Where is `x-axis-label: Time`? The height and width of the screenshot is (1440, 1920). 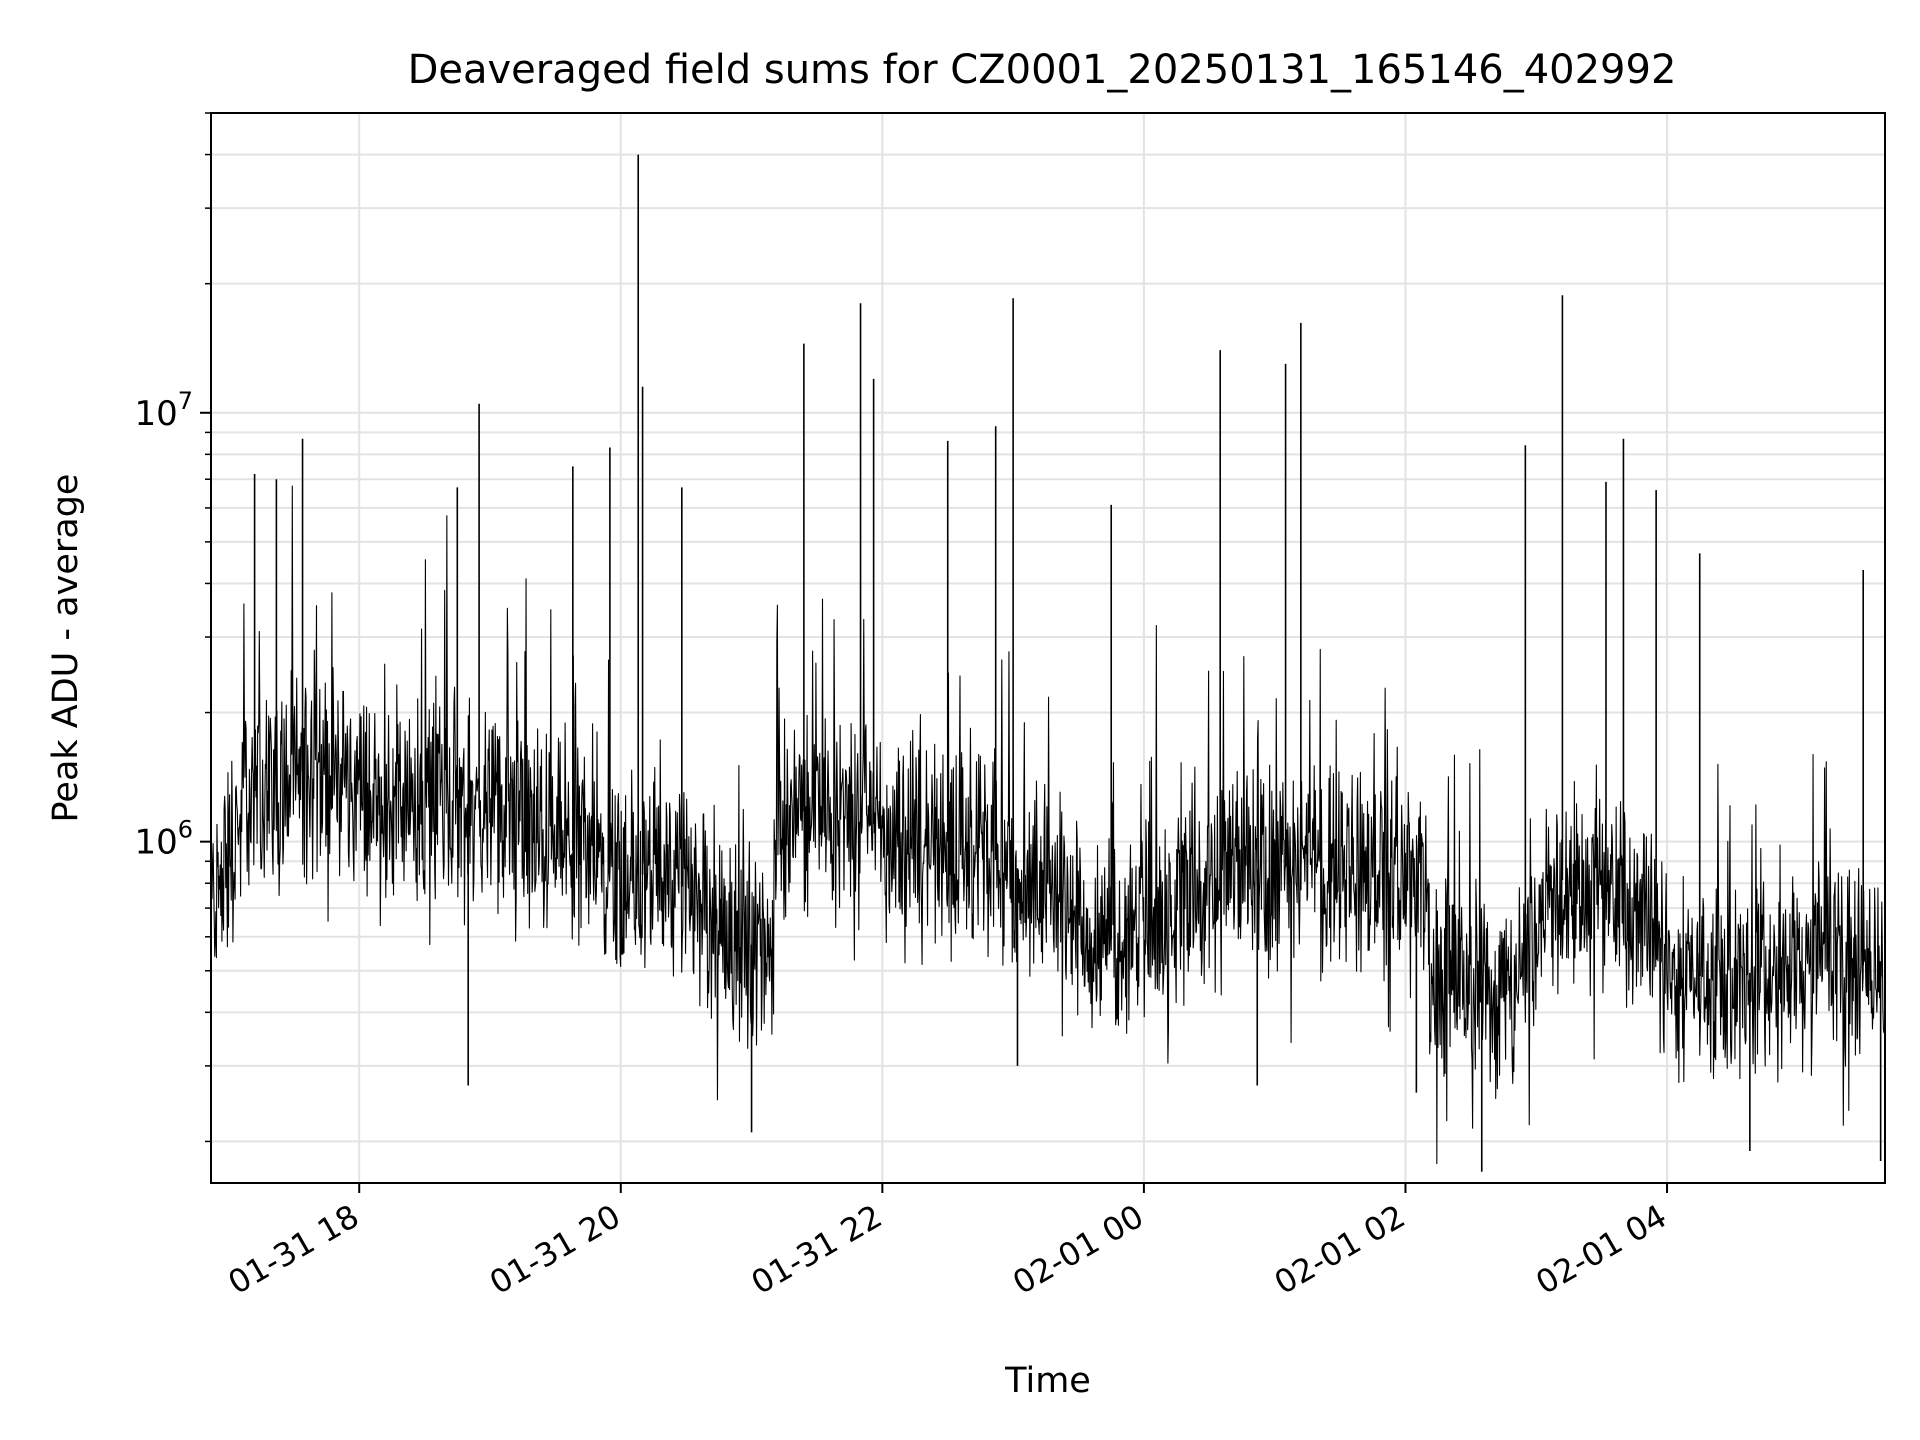 x-axis-label: Time is located at coordinates (1047, 1381).